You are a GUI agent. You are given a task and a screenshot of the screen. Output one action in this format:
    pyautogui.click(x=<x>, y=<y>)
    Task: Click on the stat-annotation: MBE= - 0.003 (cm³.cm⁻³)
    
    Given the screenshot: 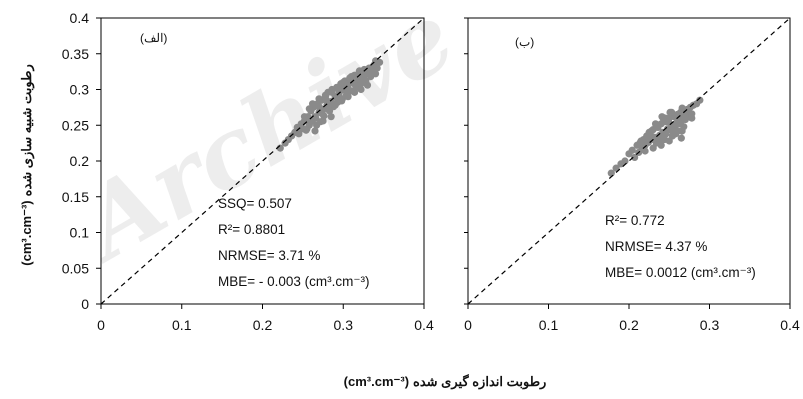 What is the action you would take?
    pyautogui.click(x=294, y=281)
    